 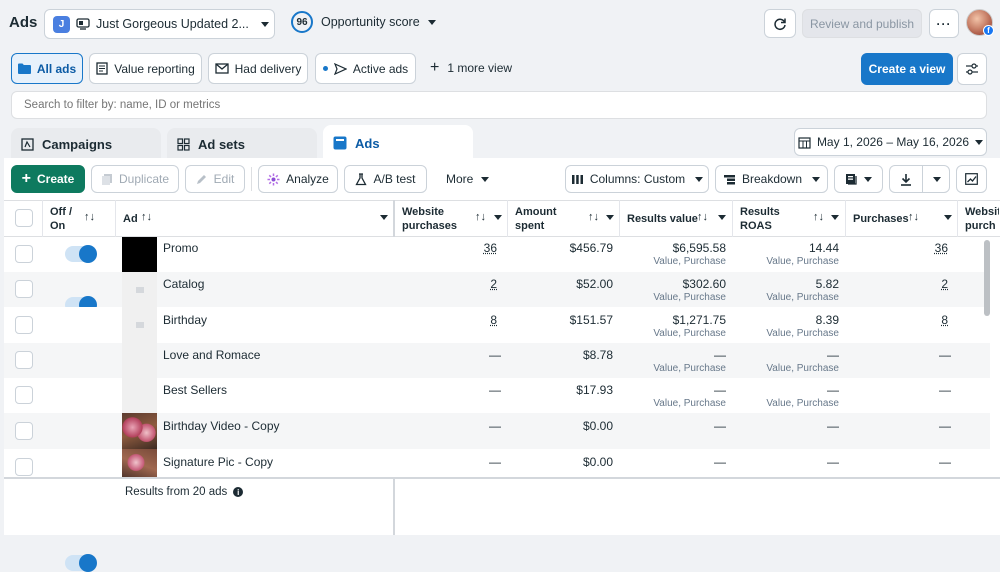 What do you see at coordinates (890, 142) in the screenshot?
I see `date-range-picker: May 1, 2026 – May 16, 2026` at bounding box center [890, 142].